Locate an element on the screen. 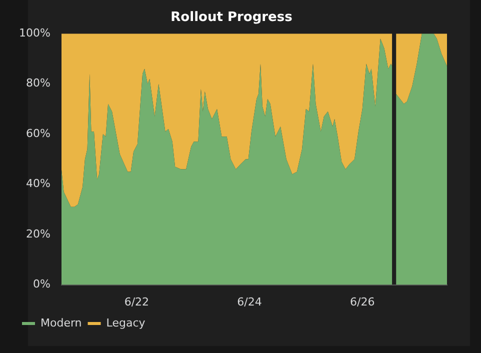  chart-title: Rollout Progress is located at coordinates (231, 18).